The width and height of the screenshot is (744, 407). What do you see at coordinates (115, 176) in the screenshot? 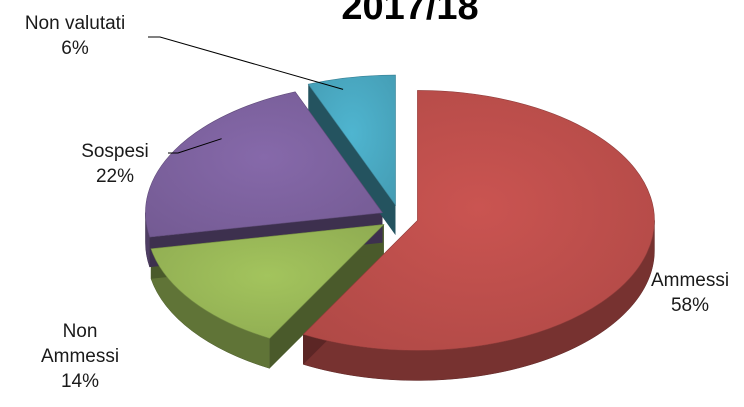
I see `slice-value-sospesi: 22%` at bounding box center [115, 176].